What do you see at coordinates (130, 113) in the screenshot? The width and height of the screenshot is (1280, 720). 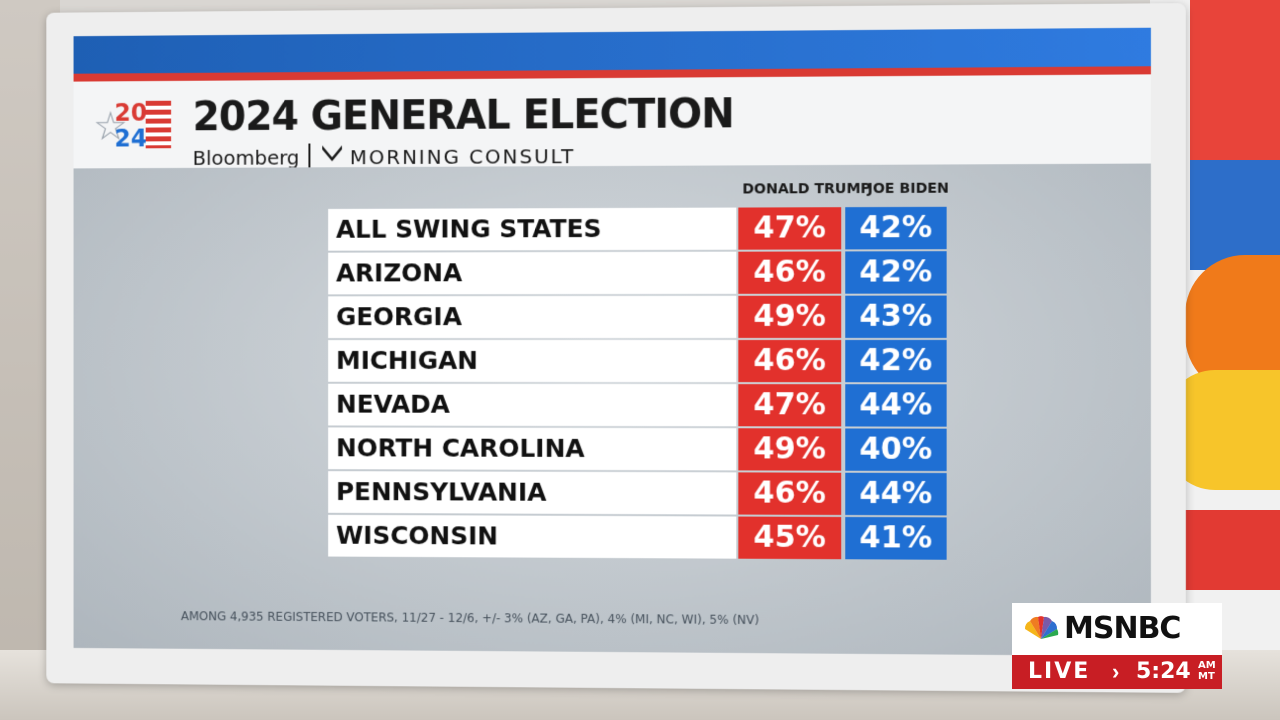 I see `logo-year-top: 20` at bounding box center [130, 113].